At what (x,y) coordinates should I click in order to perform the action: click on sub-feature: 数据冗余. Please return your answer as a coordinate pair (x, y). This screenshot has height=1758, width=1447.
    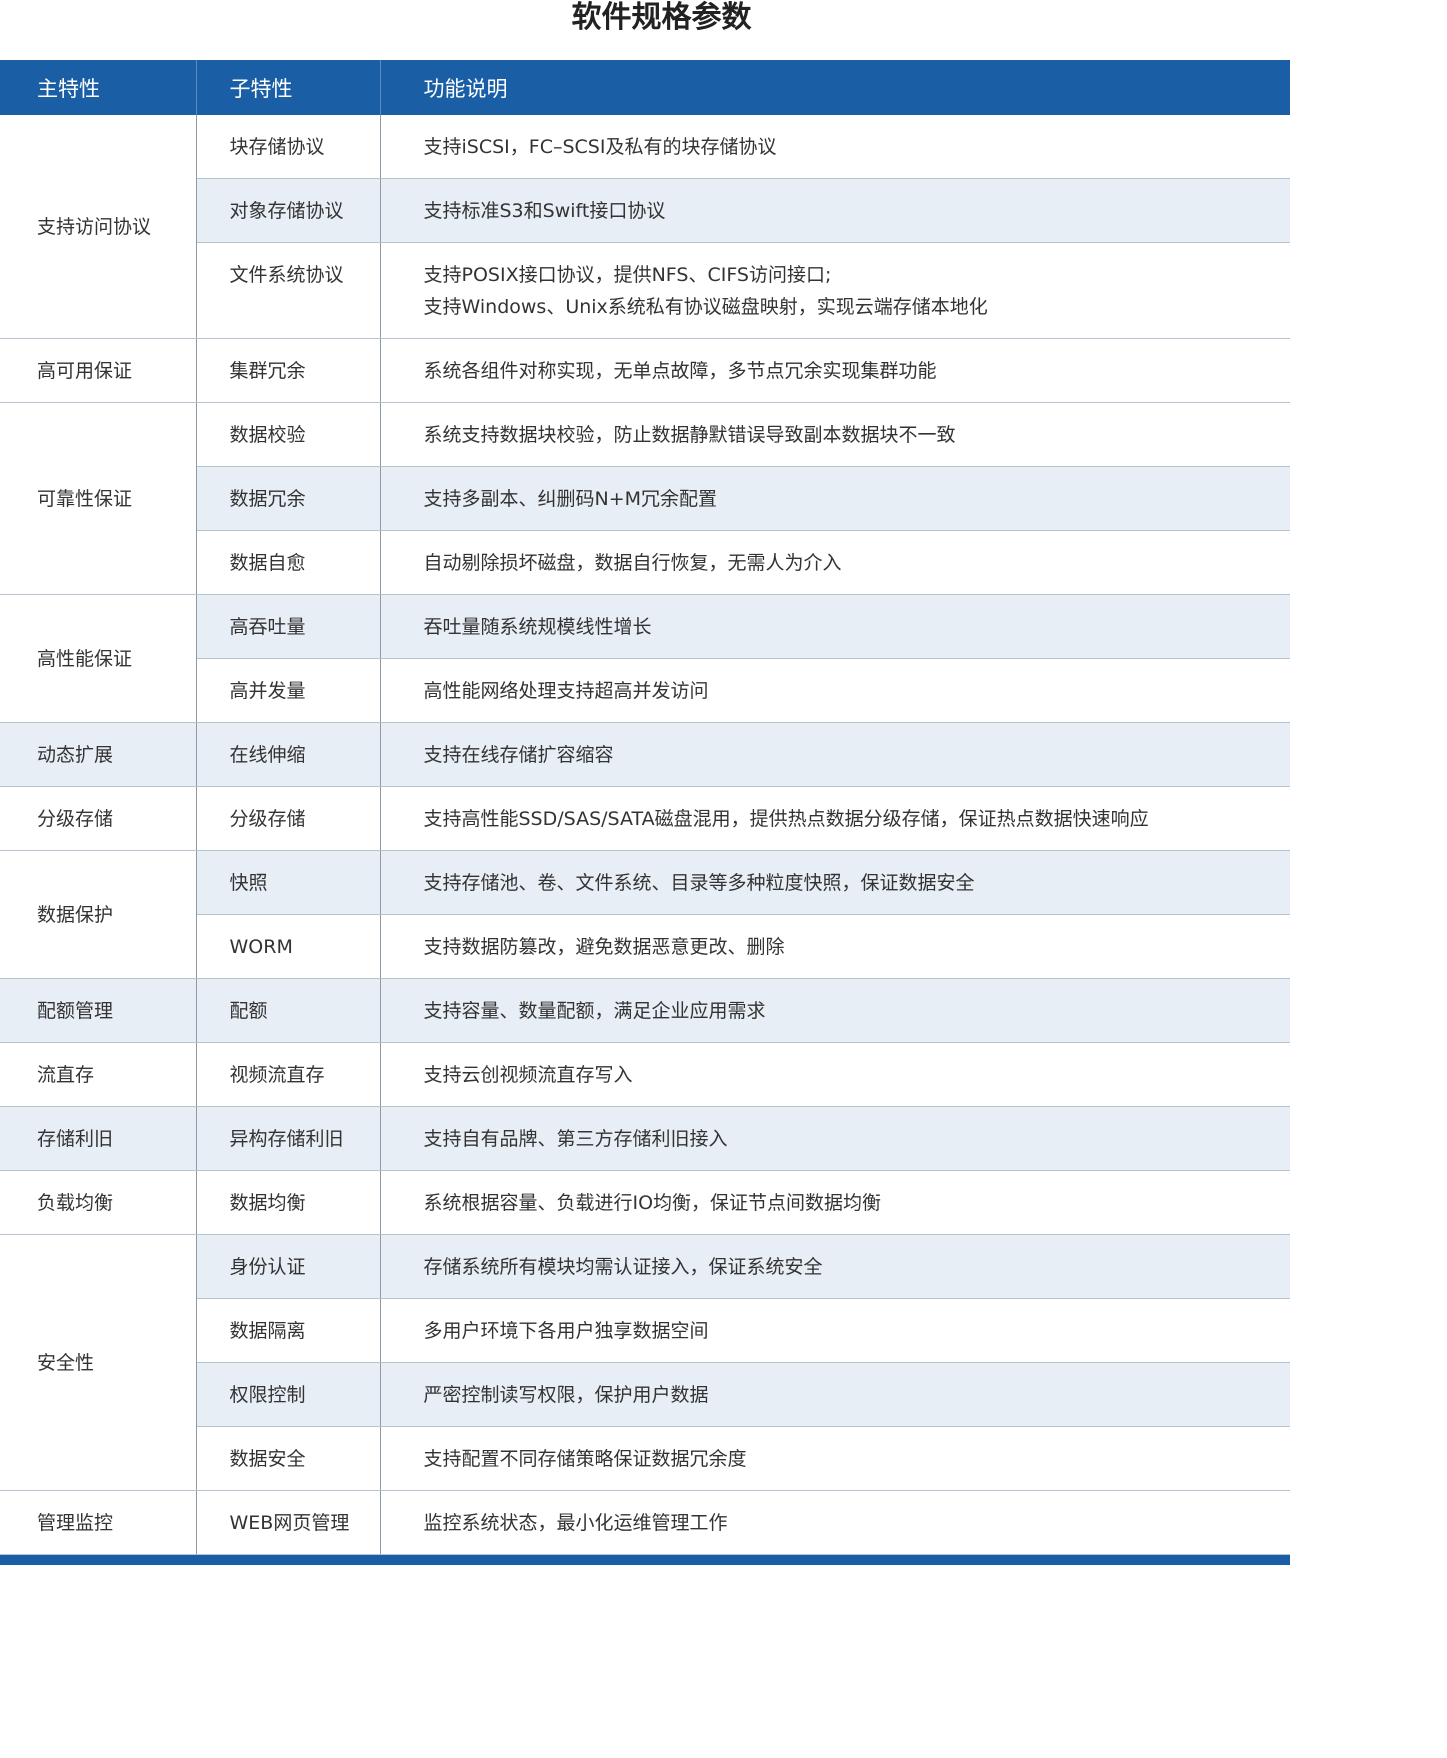
    Looking at the image, I should click on (288, 498).